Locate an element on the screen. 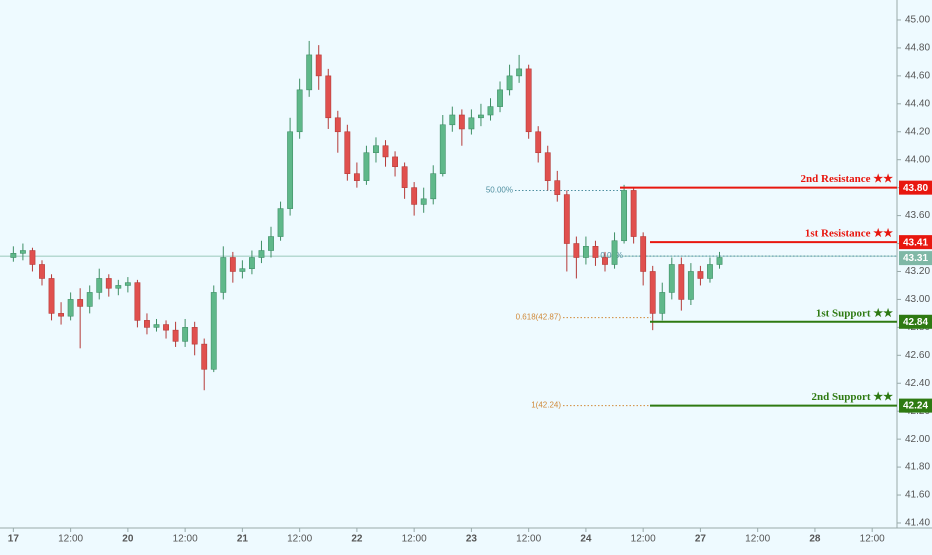 The height and width of the screenshot is (555, 932). x-tick-label: 21 is located at coordinates (243, 539).